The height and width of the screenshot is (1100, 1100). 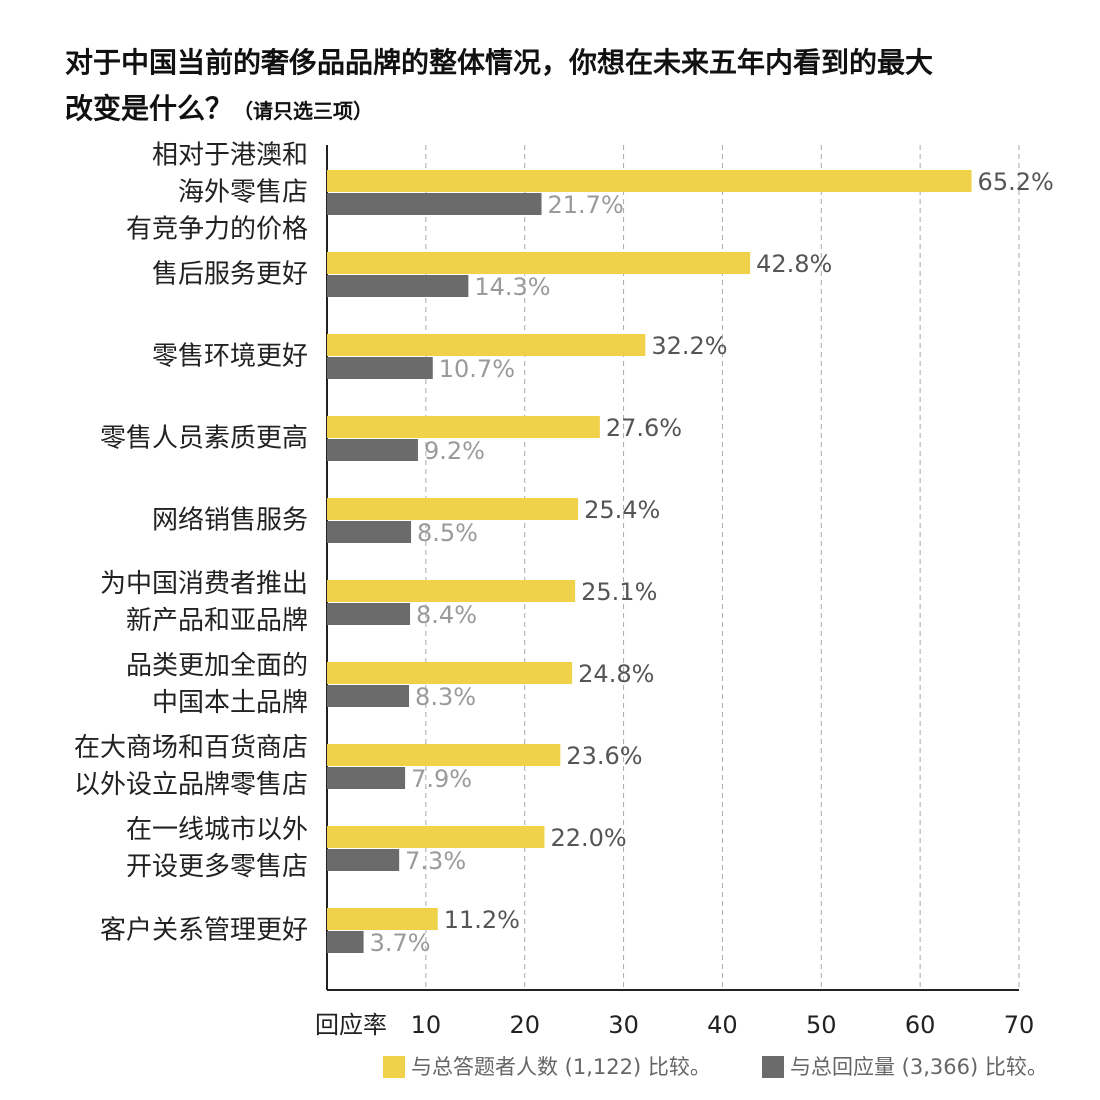 What do you see at coordinates (722, 1025) in the screenshot?
I see `x-tick-label: 40` at bounding box center [722, 1025].